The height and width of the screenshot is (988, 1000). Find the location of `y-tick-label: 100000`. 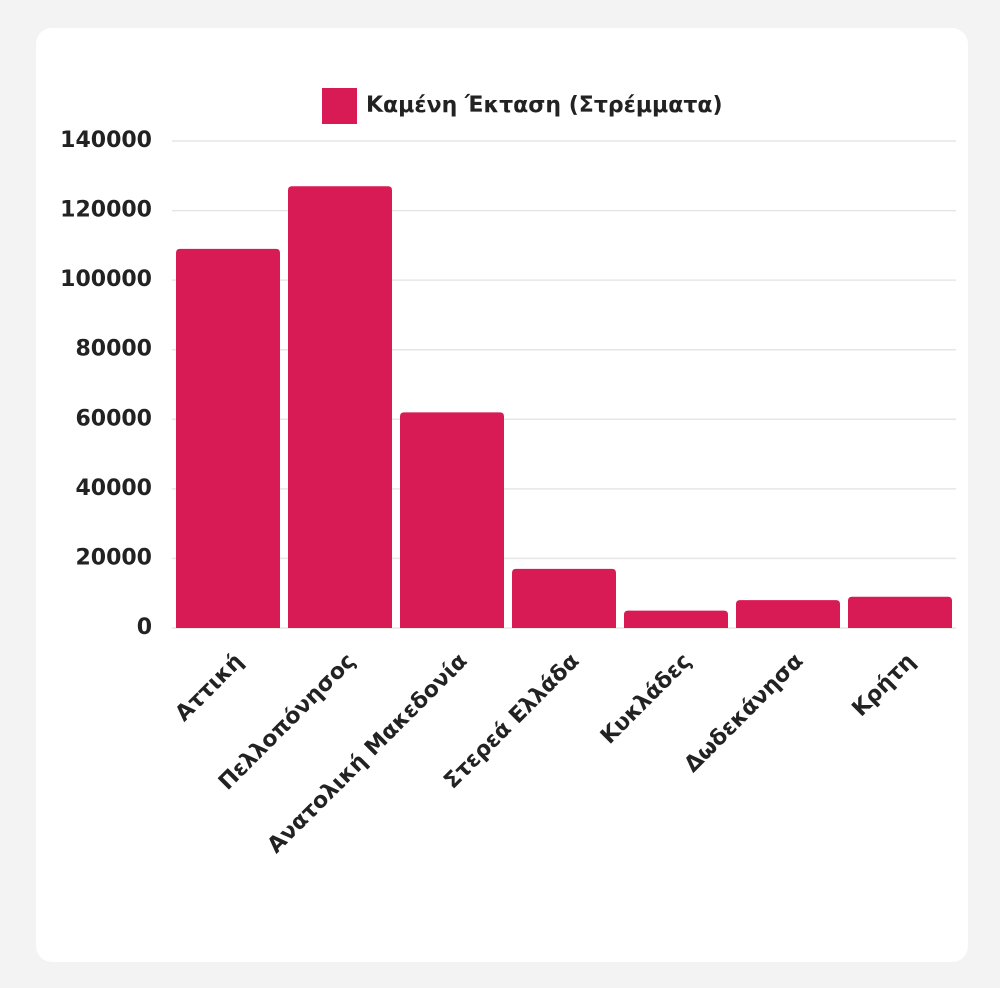

y-tick-label: 100000 is located at coordinates (106, 279).